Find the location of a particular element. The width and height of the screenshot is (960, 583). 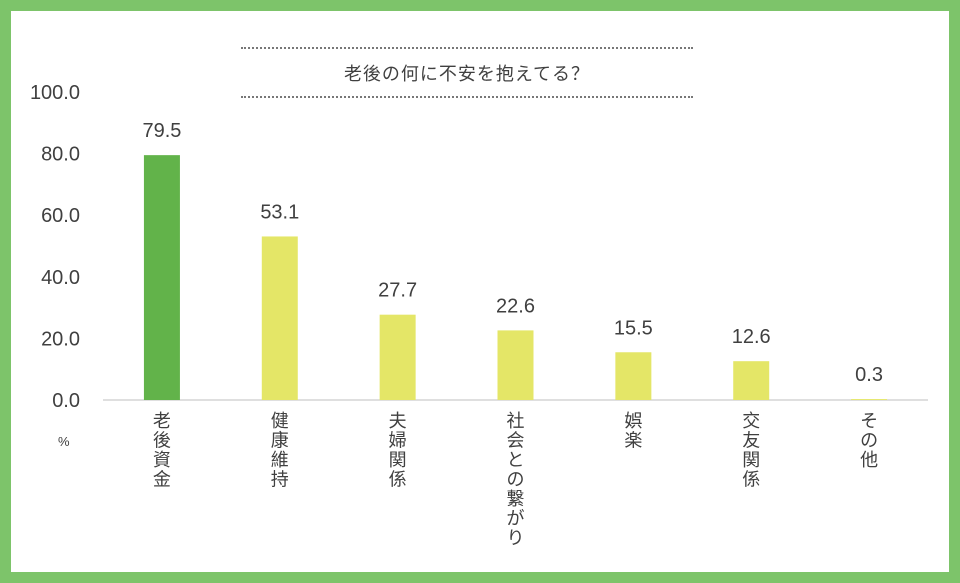

chart-title: 老後の何に不安を抱えてる？ is located at coordinates (467, 72).